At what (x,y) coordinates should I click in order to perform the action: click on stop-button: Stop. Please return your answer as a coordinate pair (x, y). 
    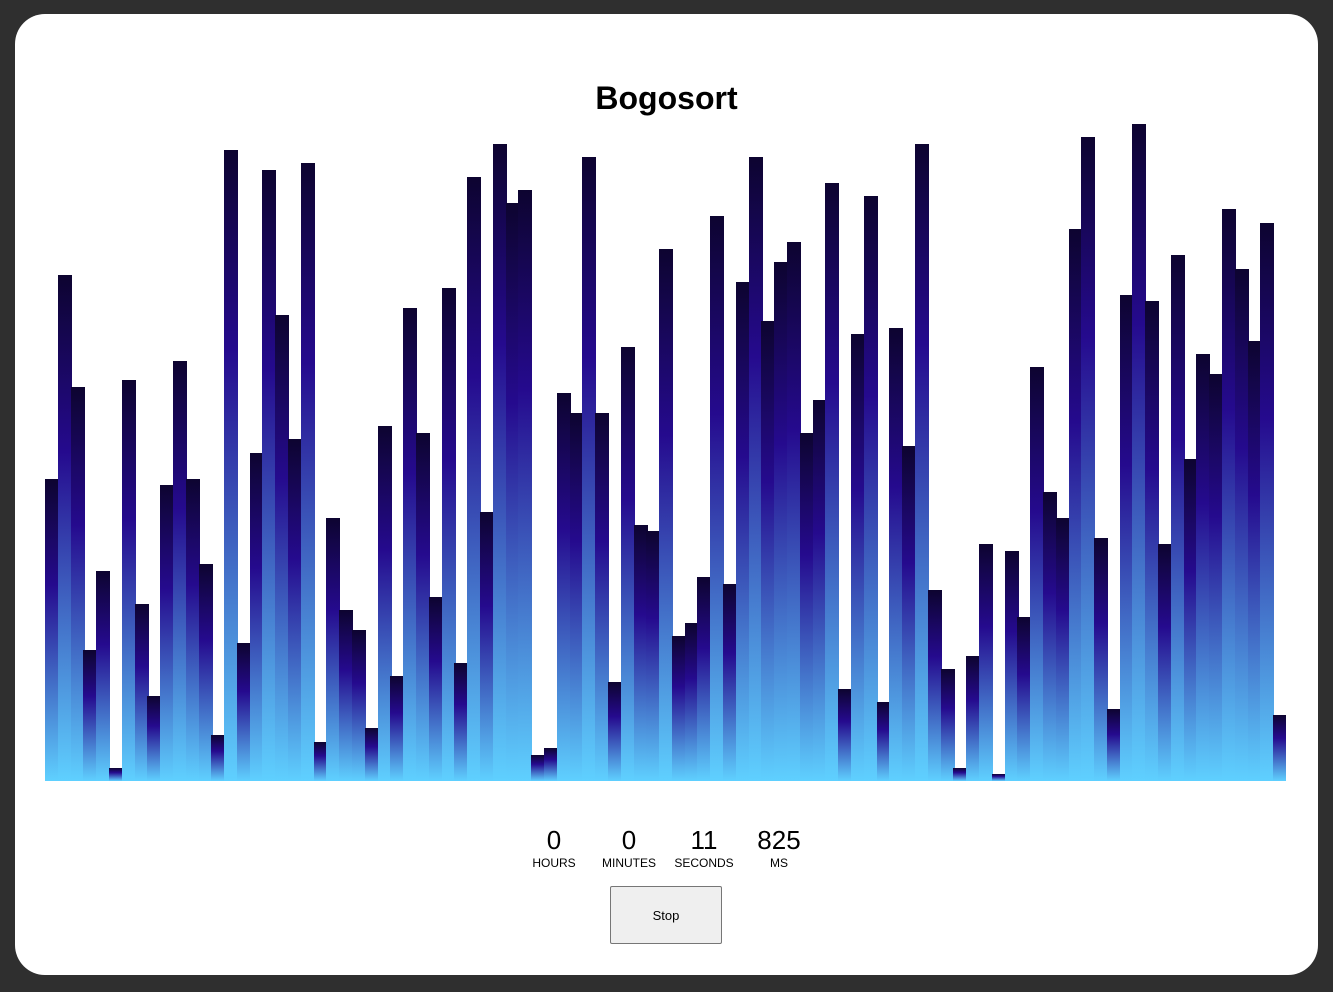
    Looking at the image, I should click on (666, 915).